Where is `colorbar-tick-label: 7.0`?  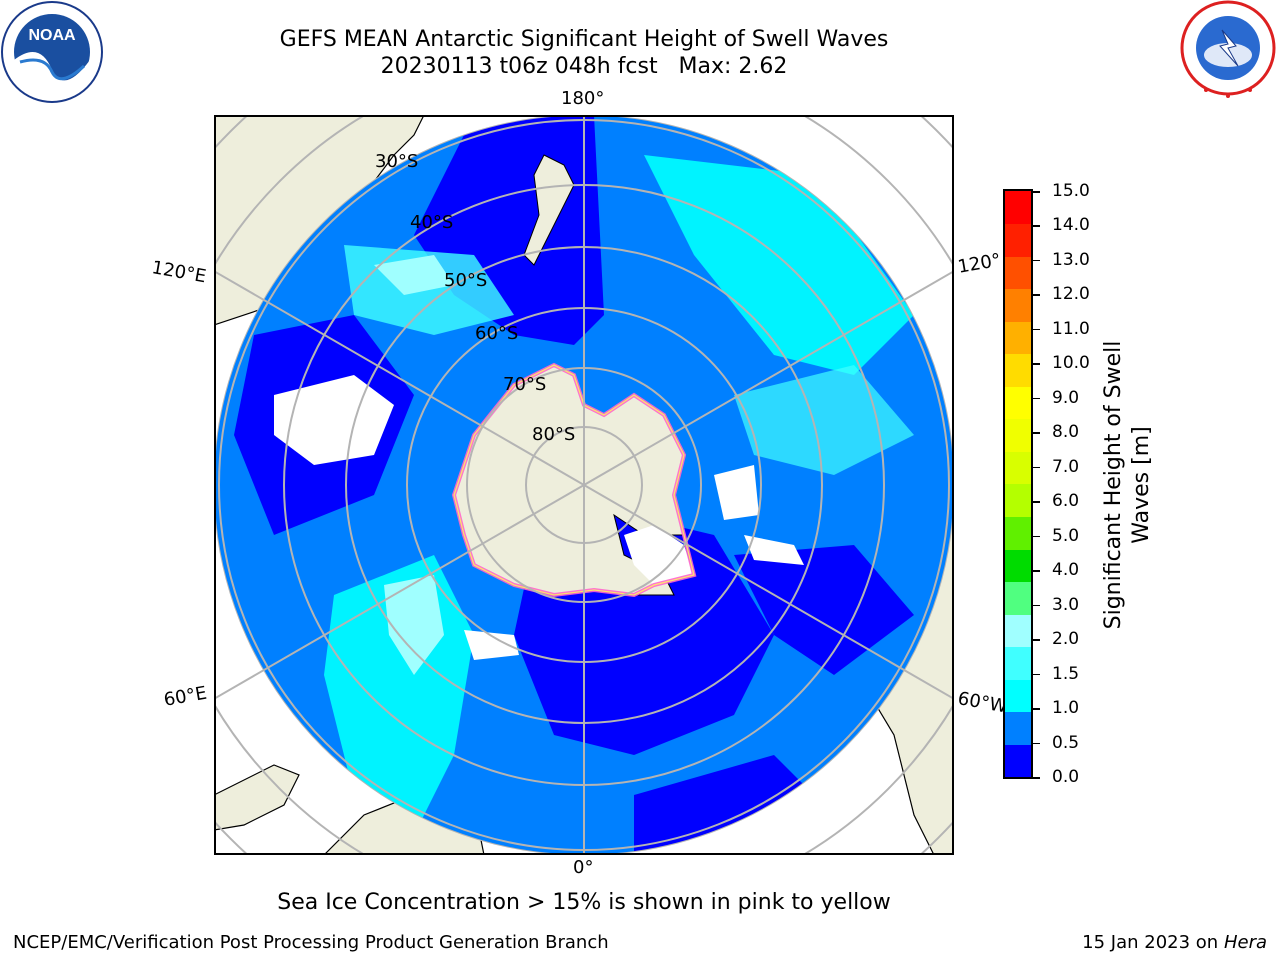 colorbar-tick-label: 7.0 is located at coordinates (1066, 466).